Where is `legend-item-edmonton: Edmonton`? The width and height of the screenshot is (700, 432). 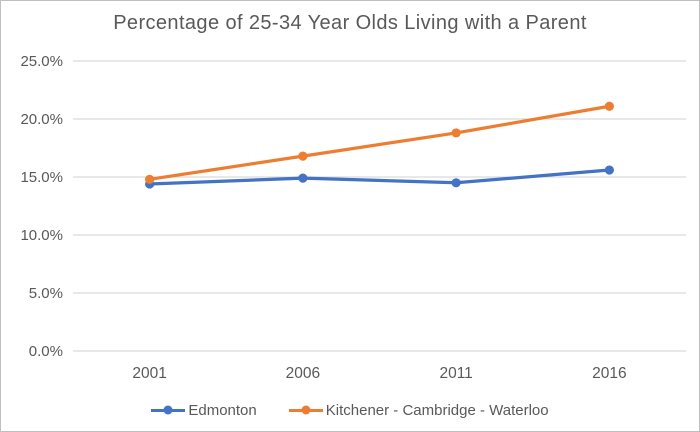 legend-item-edmonton: Edmonton is located at coordinates (204, 410).